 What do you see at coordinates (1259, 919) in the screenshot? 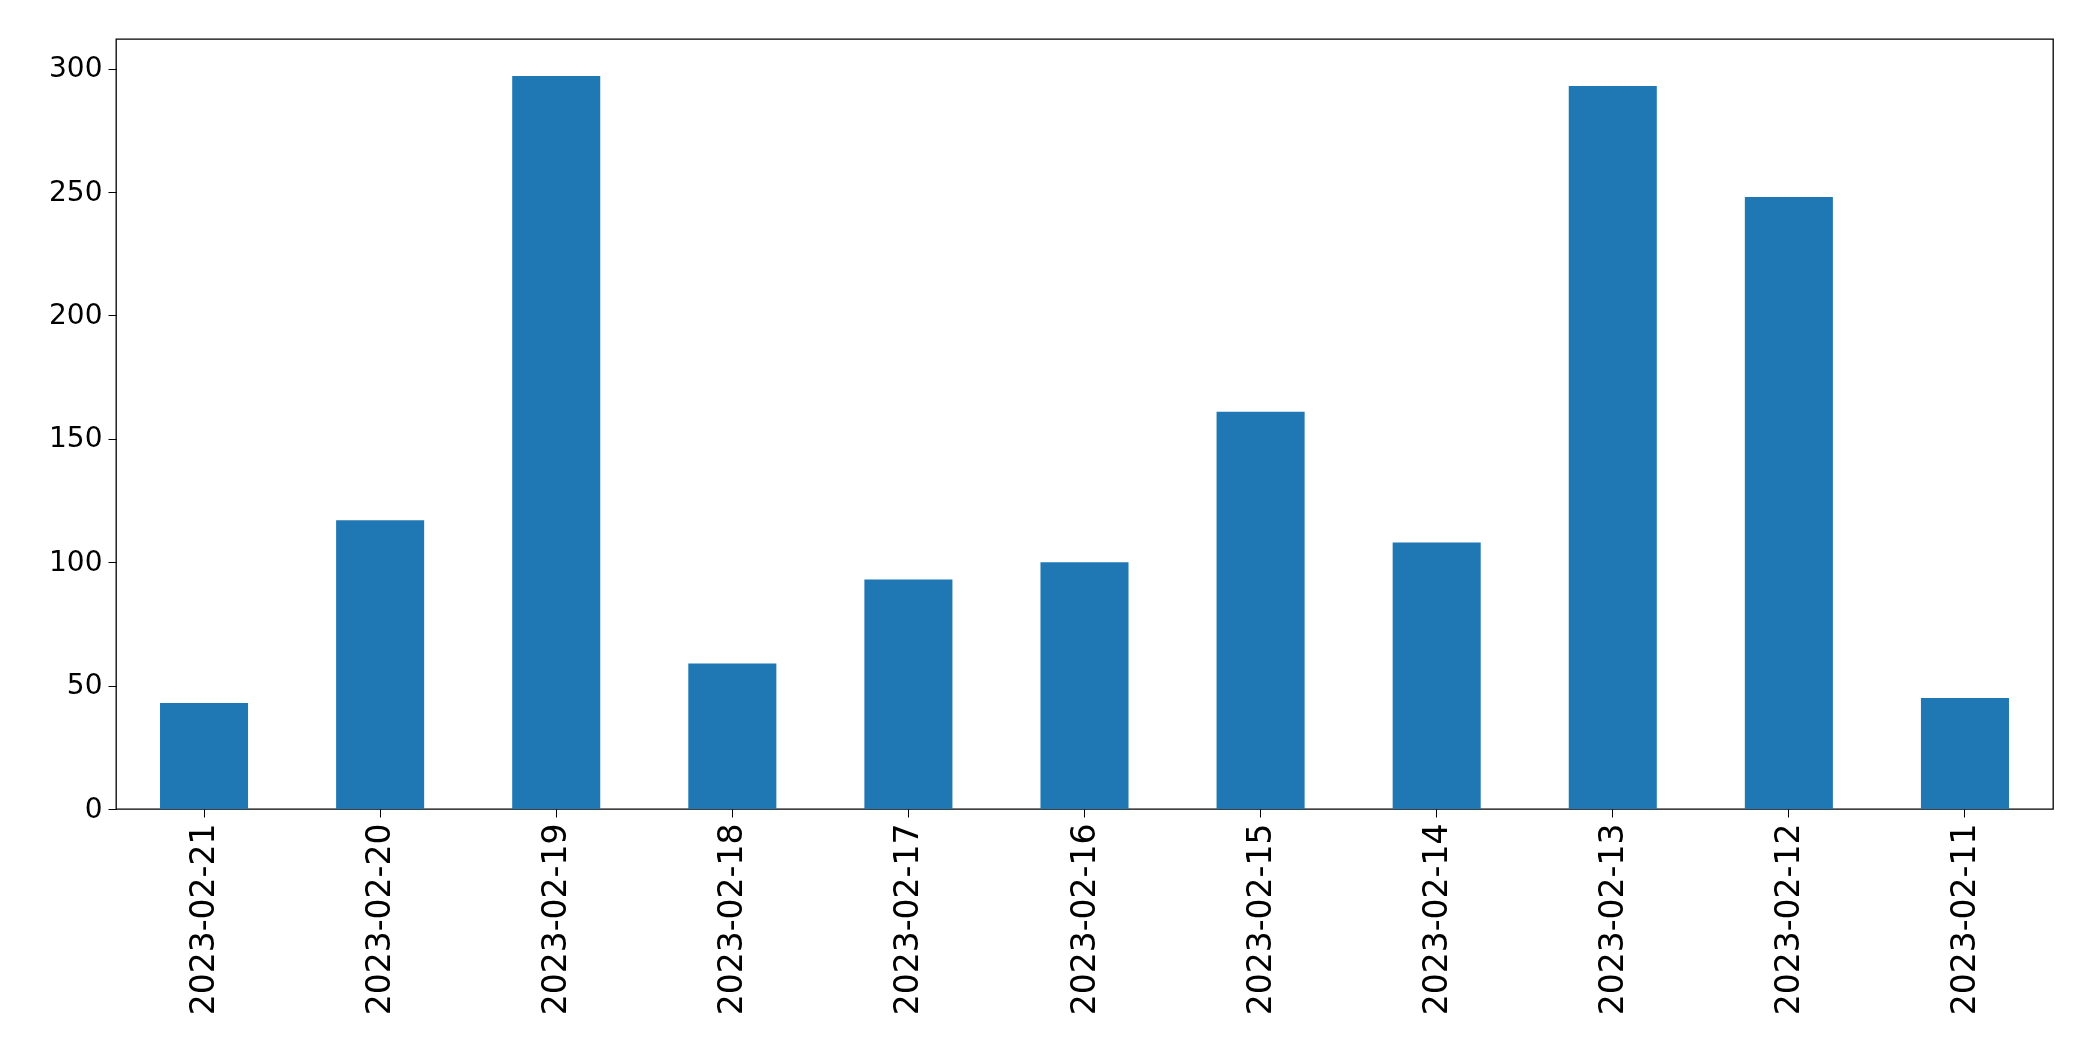
I see `x-tick-label: 2023-02-15` at bounding box center [1259, 919].